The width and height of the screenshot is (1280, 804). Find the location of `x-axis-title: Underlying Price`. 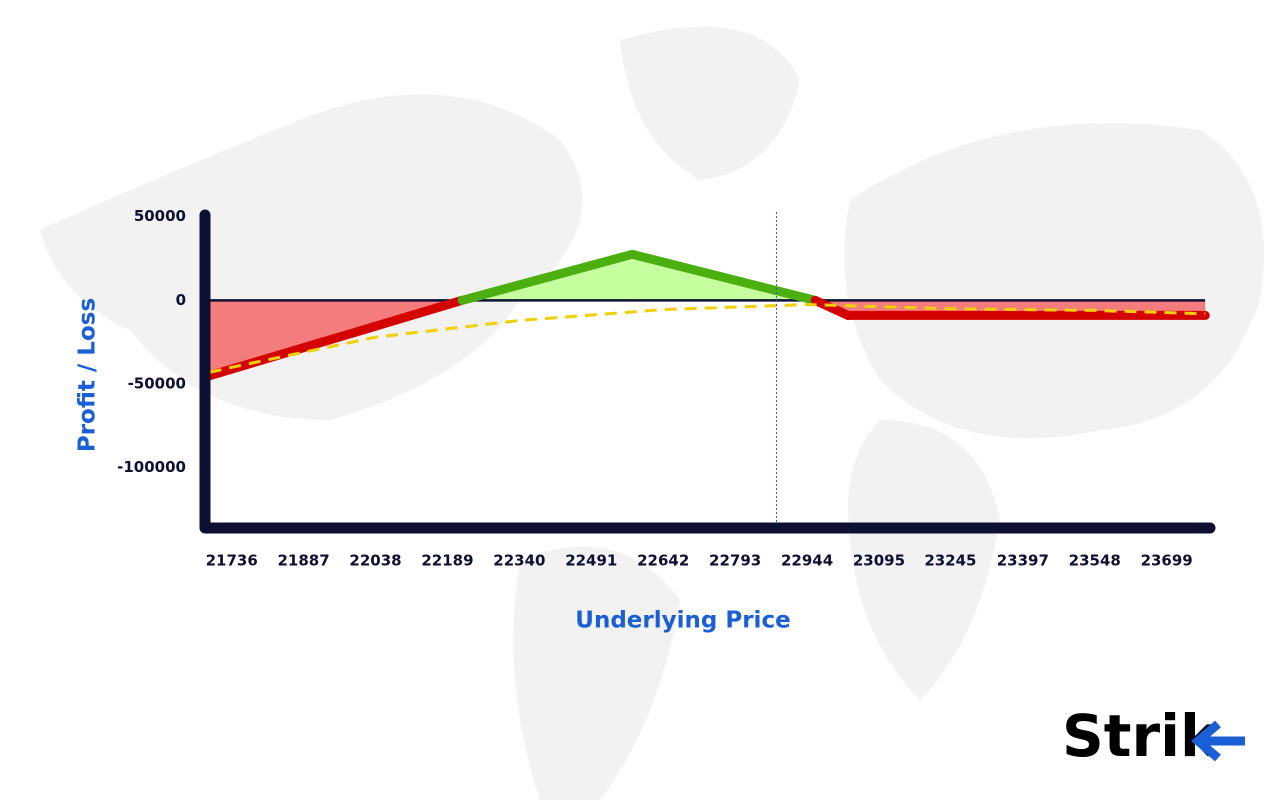

x-axis-title: Underlying Price is located at coordinates (682, 621).